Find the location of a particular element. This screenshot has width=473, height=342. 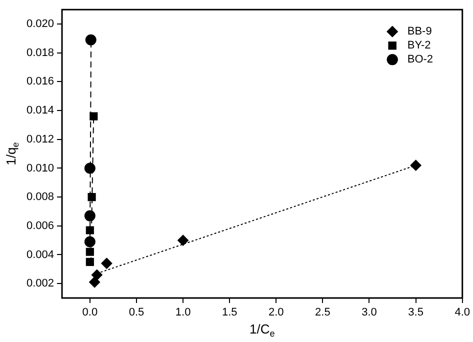

y-tick-label: 0.006 is located at coordinates (40, 226).